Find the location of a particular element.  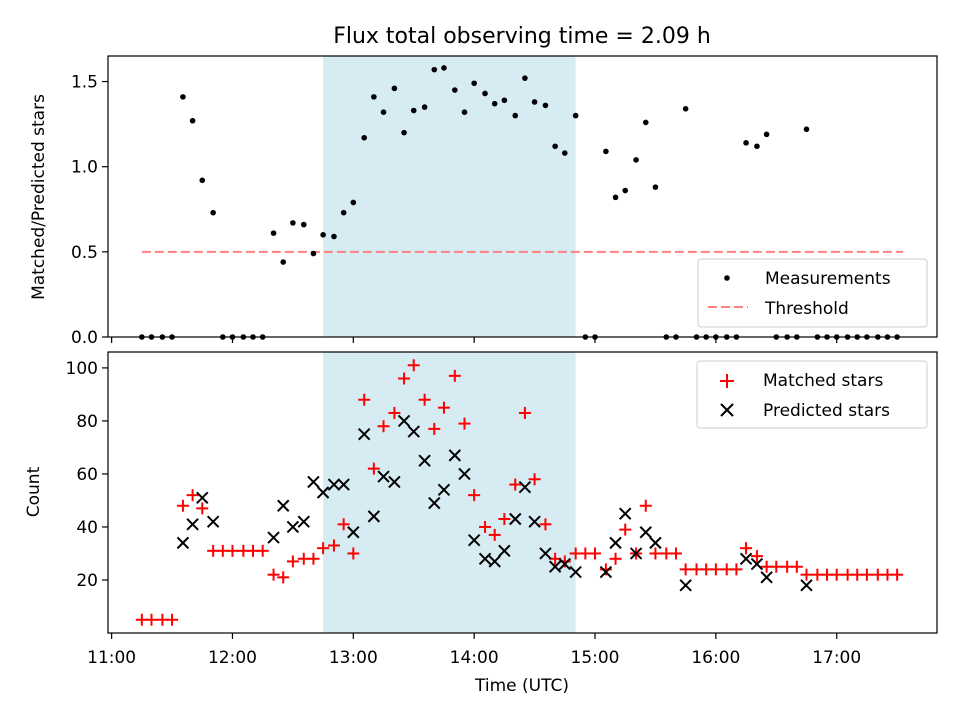

x-axis-label: Time (UTC) is located at coordinates (521, 686).